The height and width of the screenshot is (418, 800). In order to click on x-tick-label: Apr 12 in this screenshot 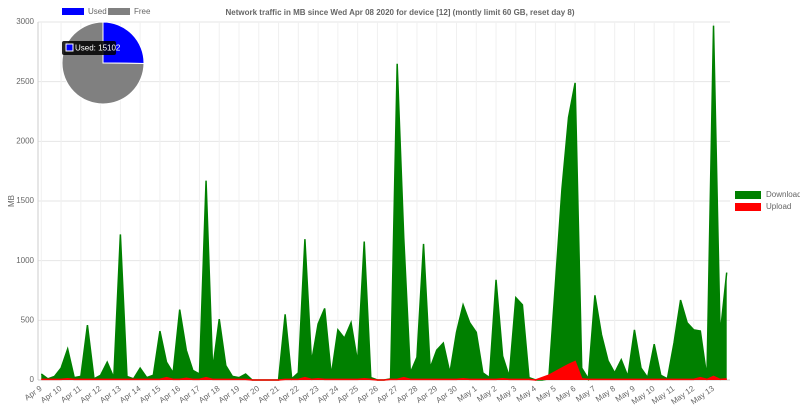, I will do `click(90, 394)`.